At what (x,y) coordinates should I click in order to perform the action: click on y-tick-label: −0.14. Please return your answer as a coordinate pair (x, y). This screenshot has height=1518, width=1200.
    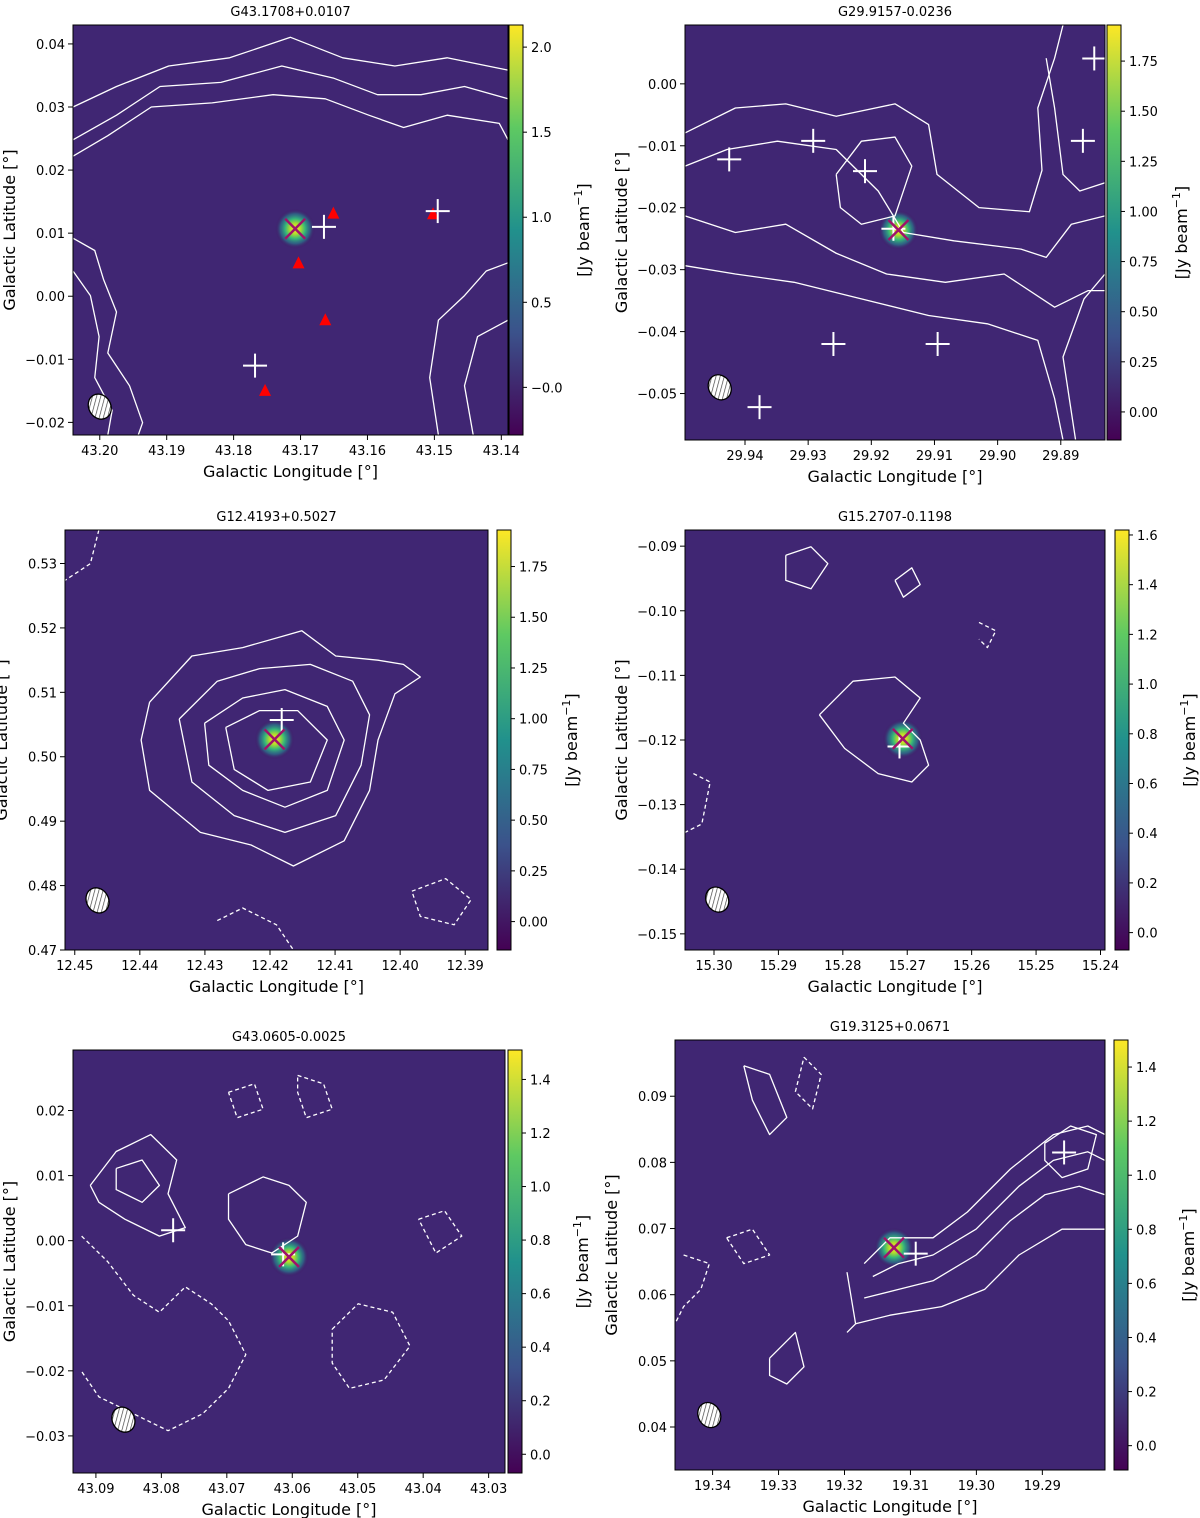
    Looking at the image, I should click on (657, 870).